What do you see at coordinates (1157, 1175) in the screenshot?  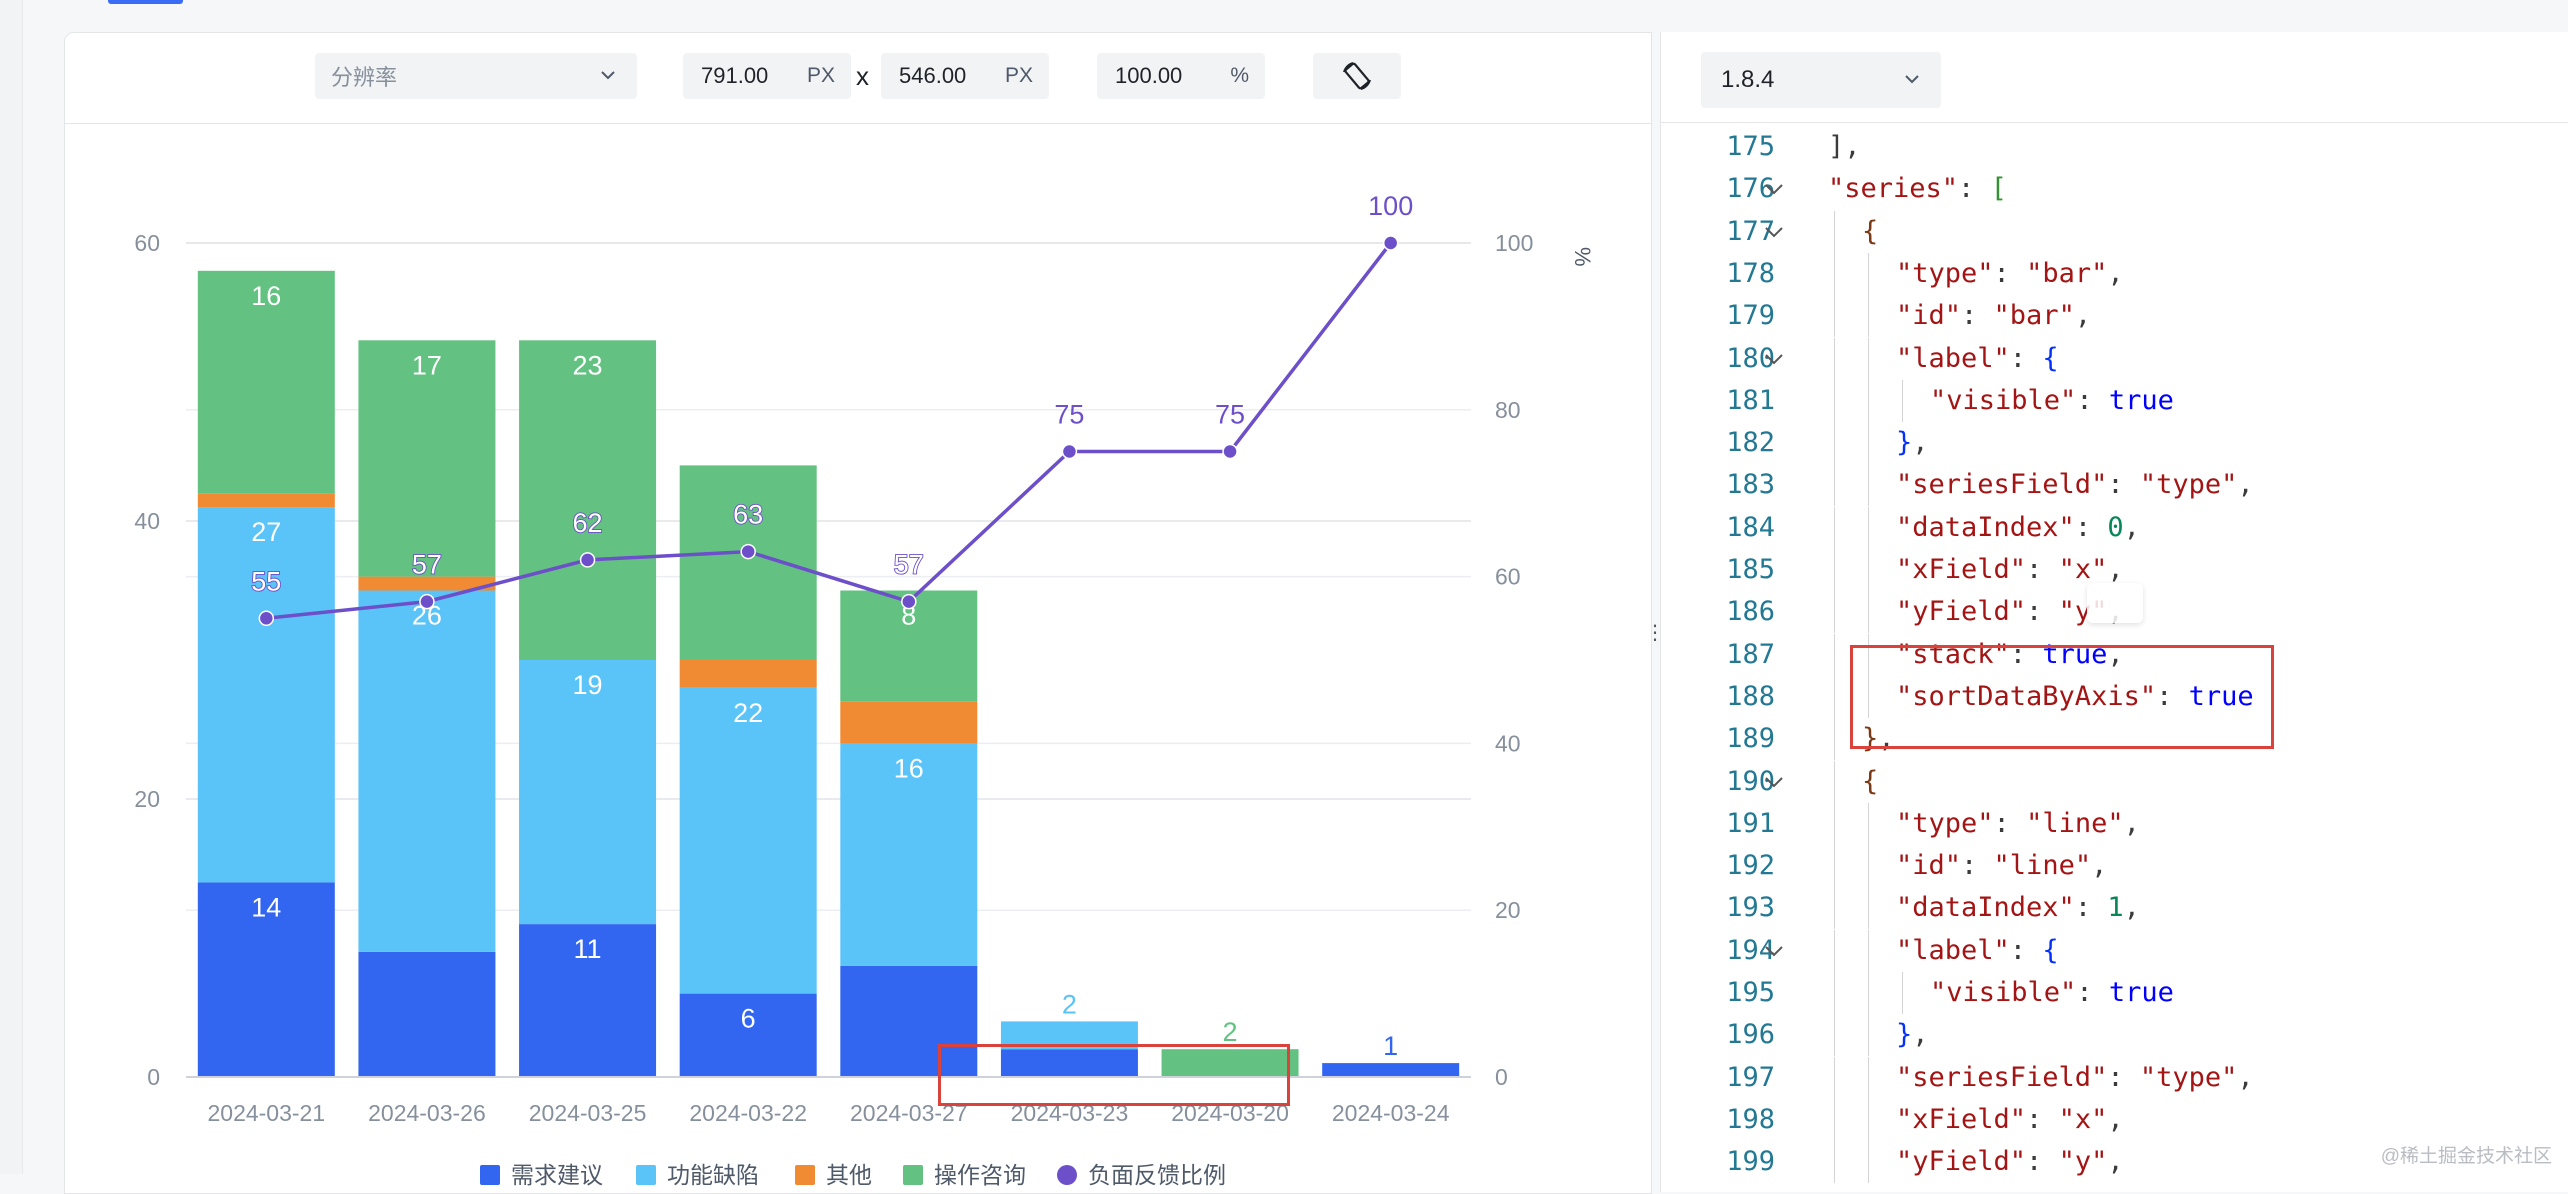 I see `legend-label: 负面反馈比例` at bounding box center [1157, 1175].